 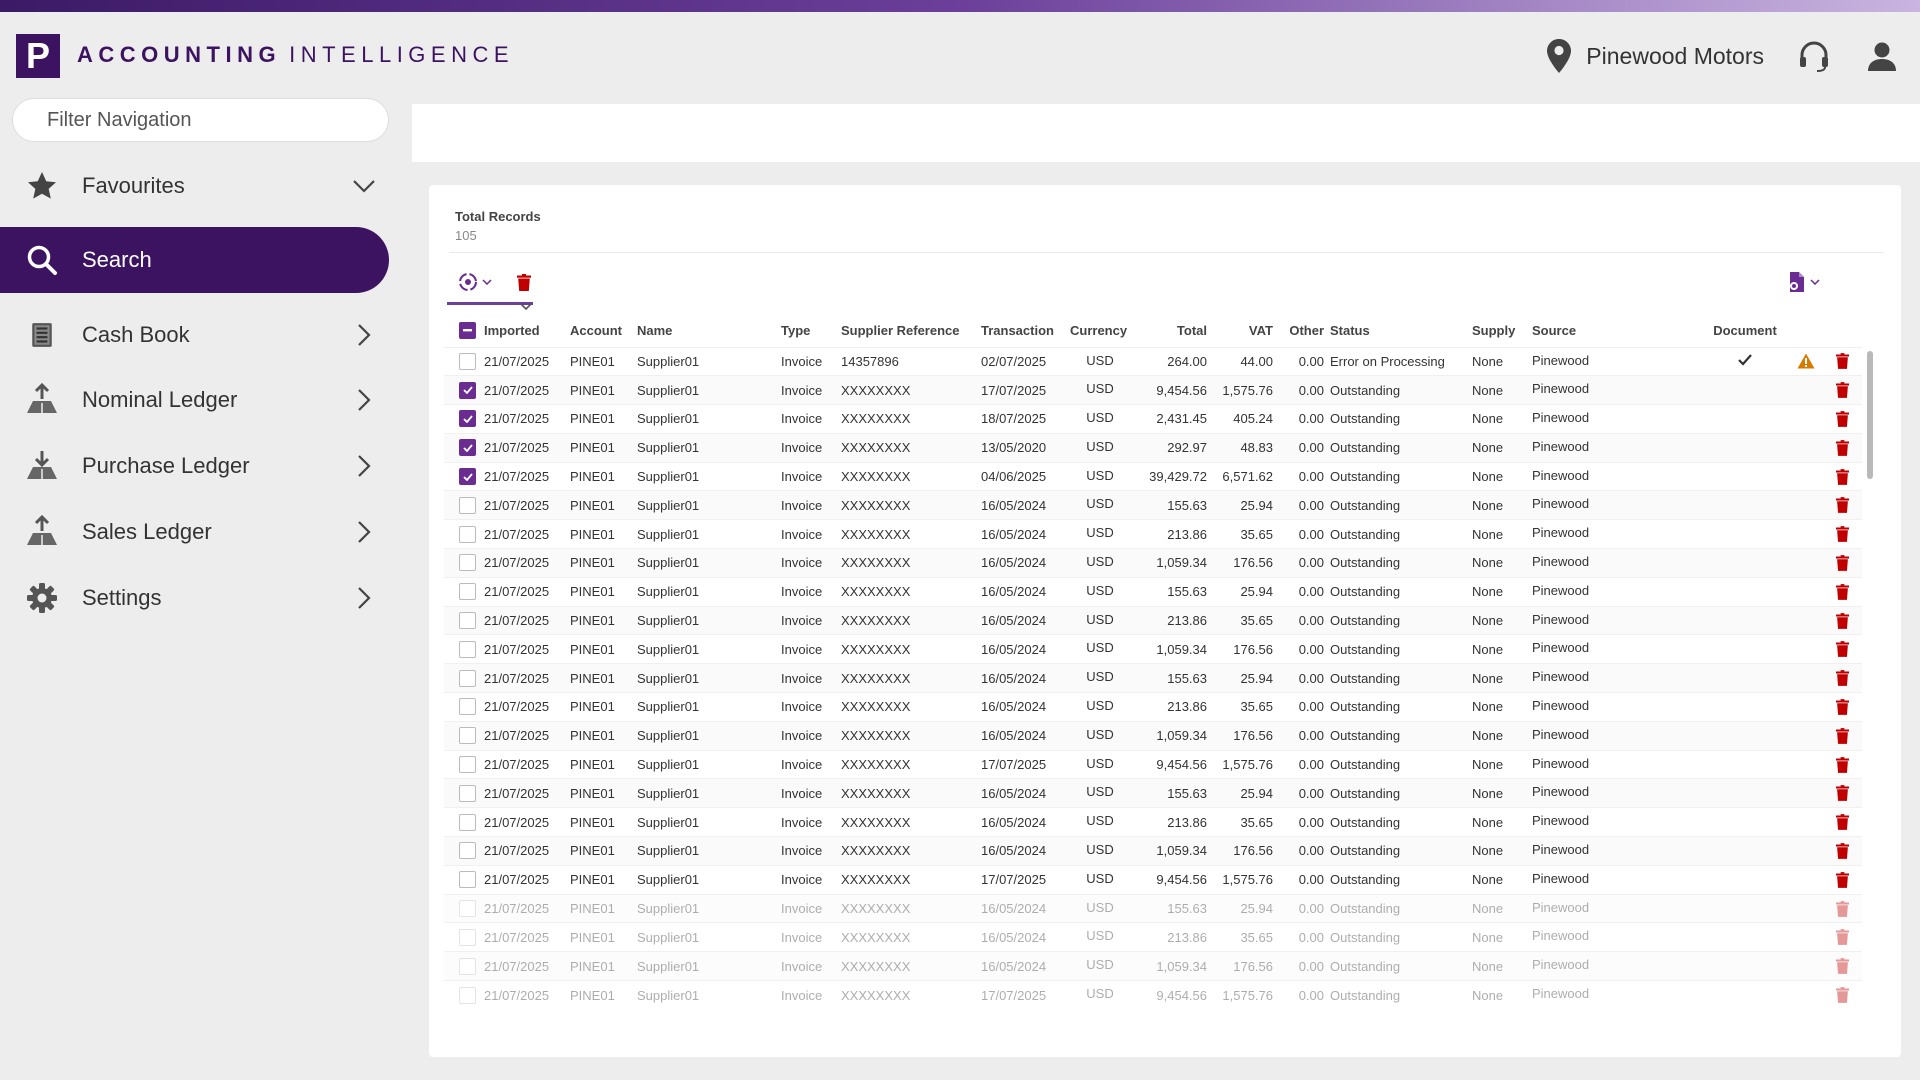 I want to click on column-header: Account, so click(x=596, y=331).